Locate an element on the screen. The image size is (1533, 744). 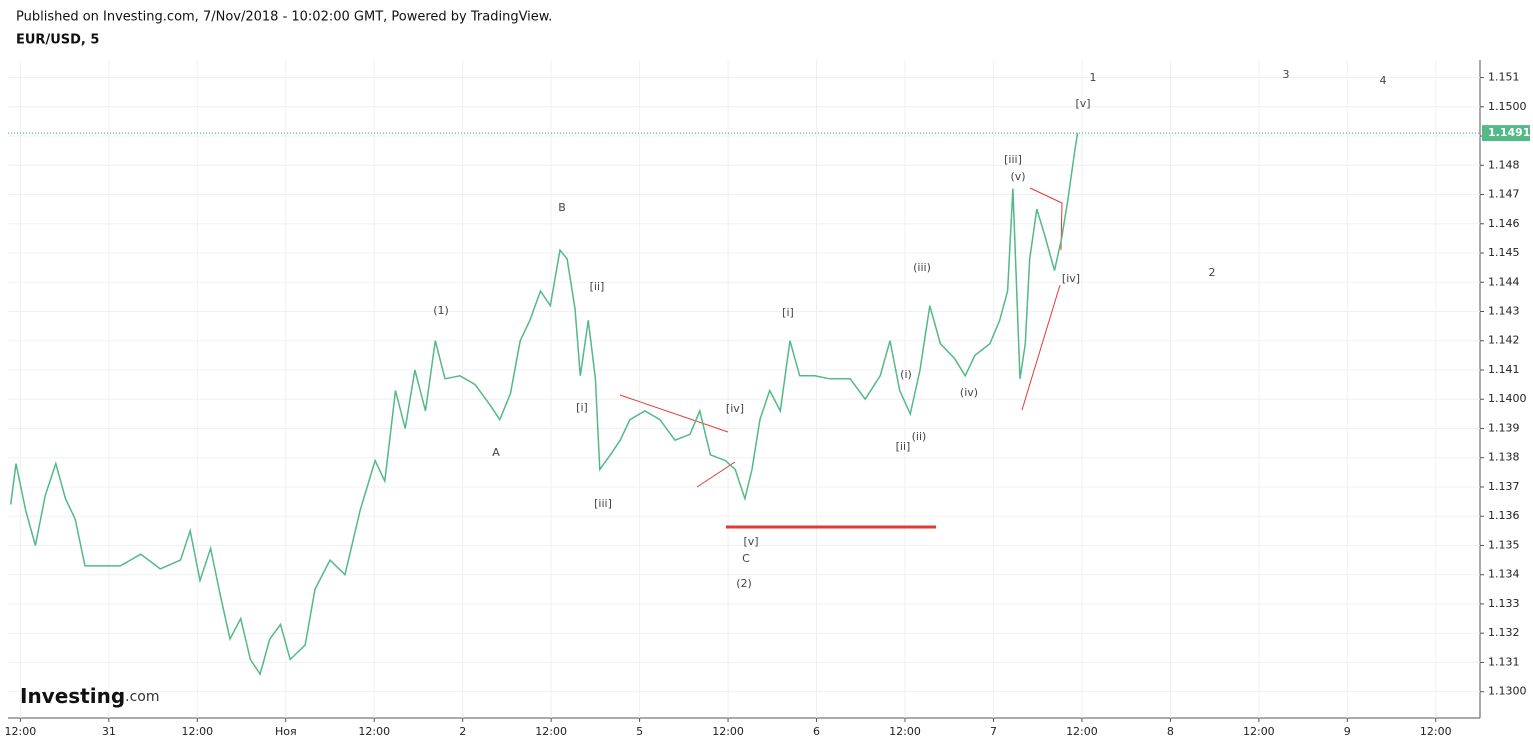
wave-label: A is located at coordinates (496, 452).